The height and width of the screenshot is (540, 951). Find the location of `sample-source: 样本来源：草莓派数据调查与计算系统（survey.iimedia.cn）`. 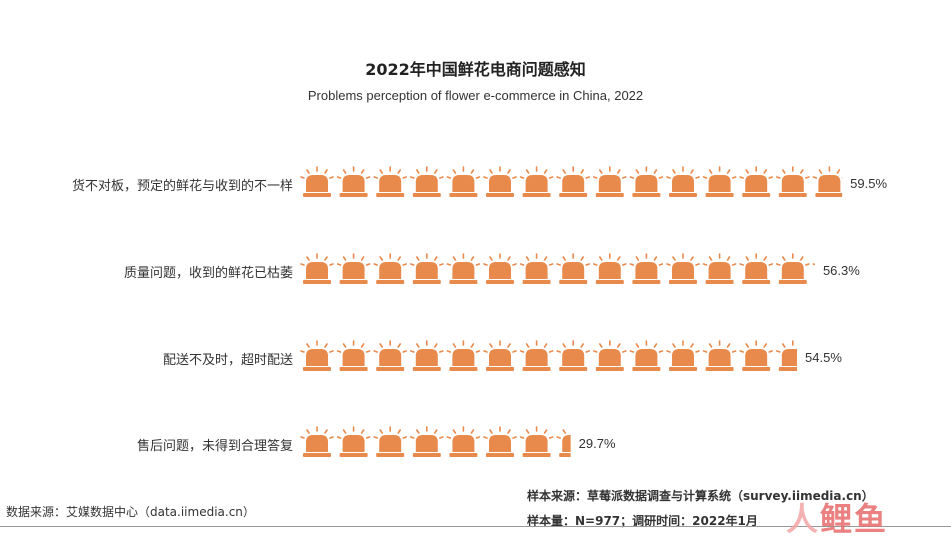

sample-source: 样本来源：草莓派数据调查与计算系统（survey.iimedia.cn） is located at coordinates (700, 496).